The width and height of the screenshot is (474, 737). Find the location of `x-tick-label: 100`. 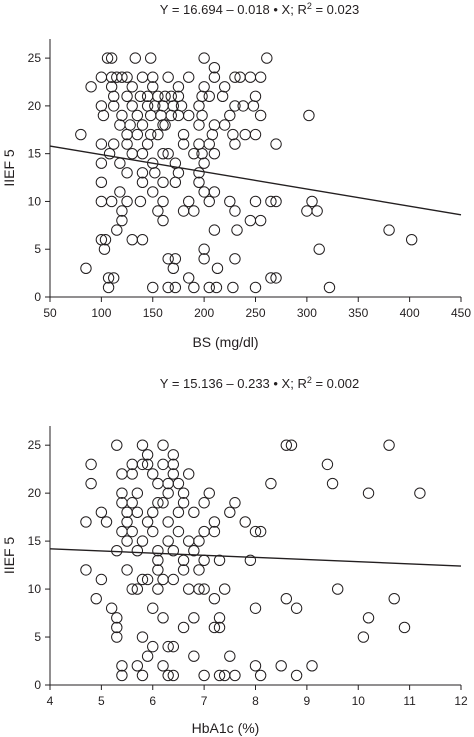

x-tick-label: 100 is located at coordinates (101, 313).